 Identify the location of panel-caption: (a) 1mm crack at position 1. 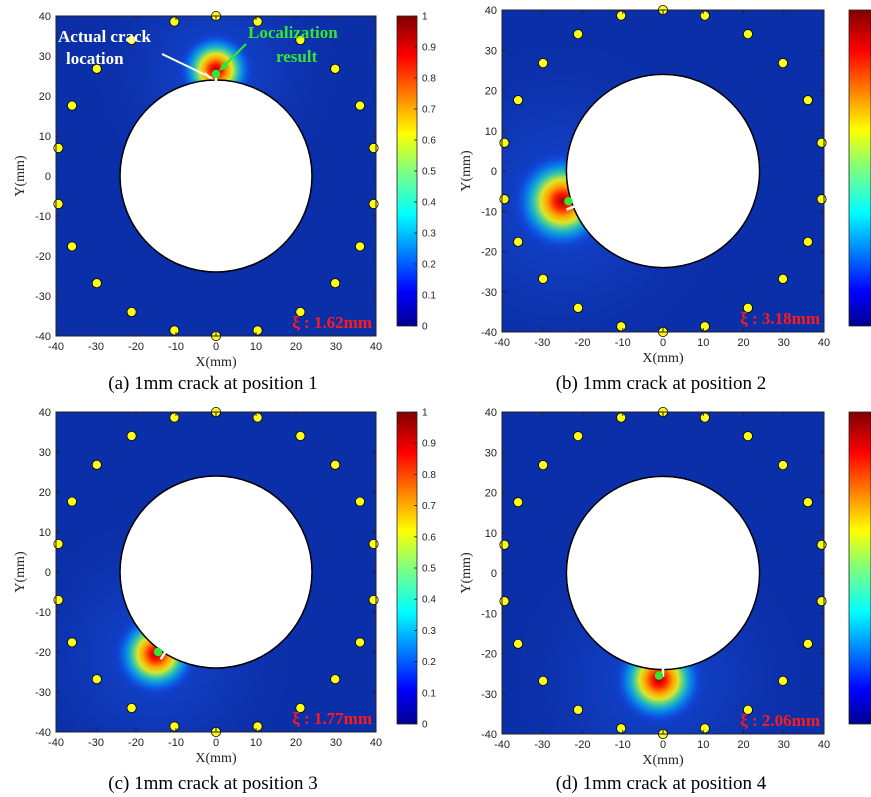
(212, 383).